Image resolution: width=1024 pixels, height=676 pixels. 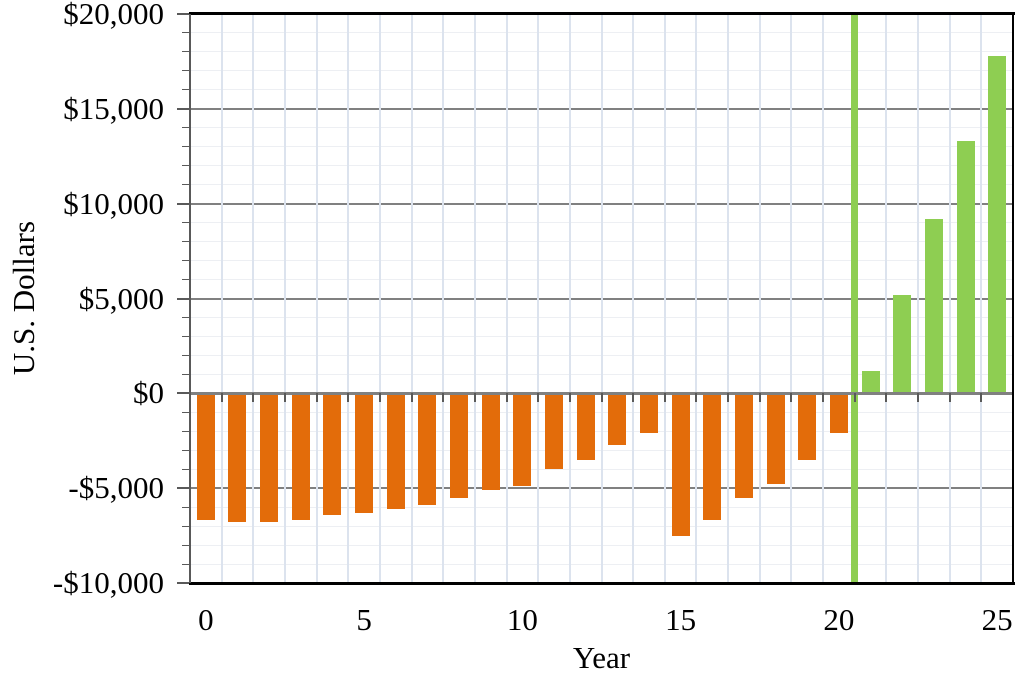 I want to click on x-tick-label: 25, so click(x=997, y=619).